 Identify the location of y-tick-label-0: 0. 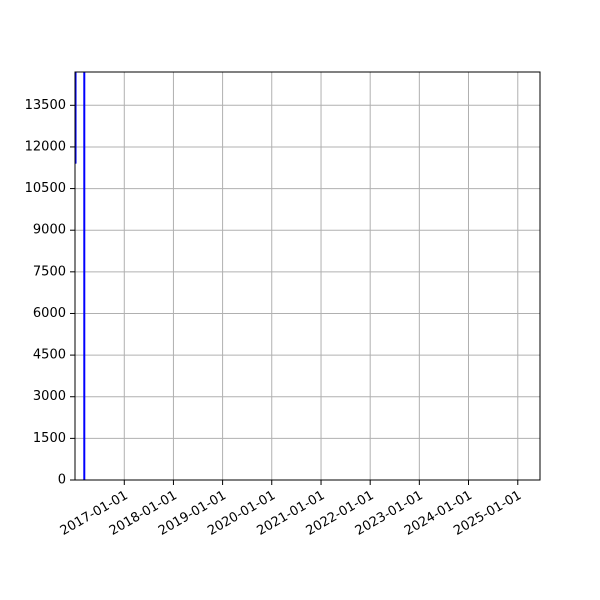
(62, 480).